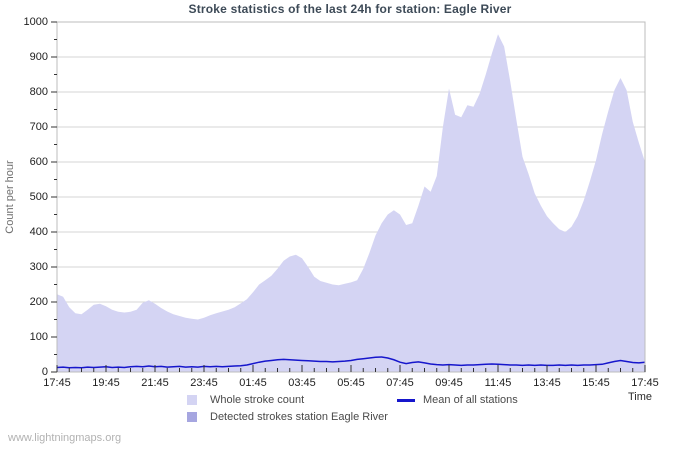 The image size is (700, 450). What do you see at coordinates (596, 383) in the screenshot?
I see `x-tick-label: 15:45` at bounding box center [596, 383].